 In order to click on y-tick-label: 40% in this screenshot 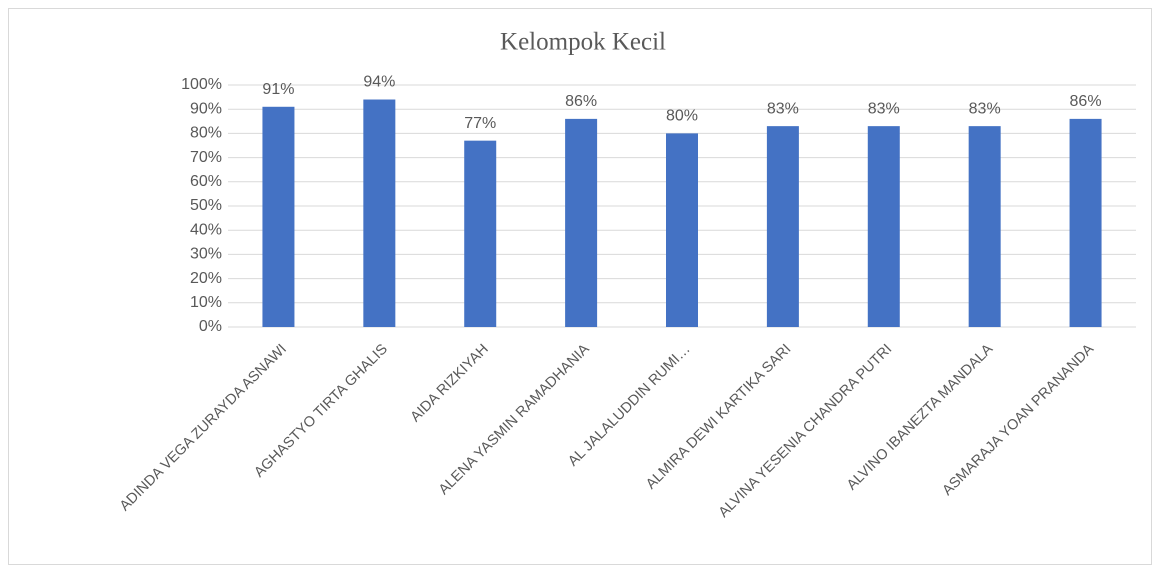, I will do `click(206, 229)`.